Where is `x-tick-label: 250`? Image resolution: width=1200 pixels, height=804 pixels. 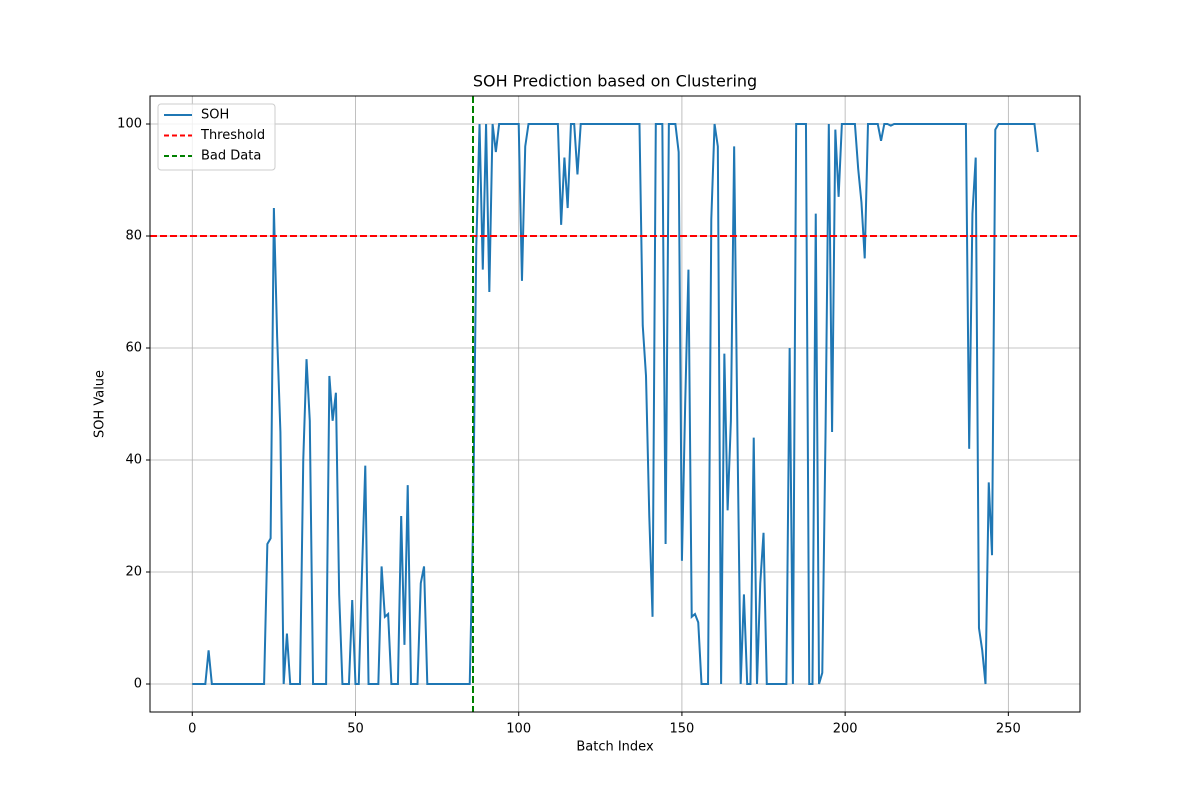 x-tick-label: 250 is located at coordinates (1008, 729).